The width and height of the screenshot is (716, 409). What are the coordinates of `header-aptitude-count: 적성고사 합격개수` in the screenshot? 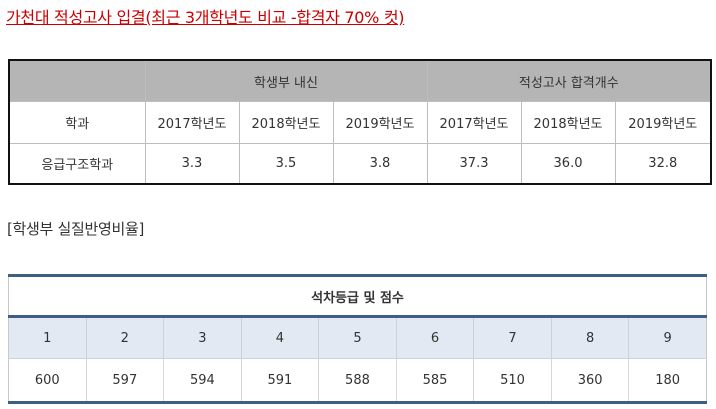 It's located at (569, 80).